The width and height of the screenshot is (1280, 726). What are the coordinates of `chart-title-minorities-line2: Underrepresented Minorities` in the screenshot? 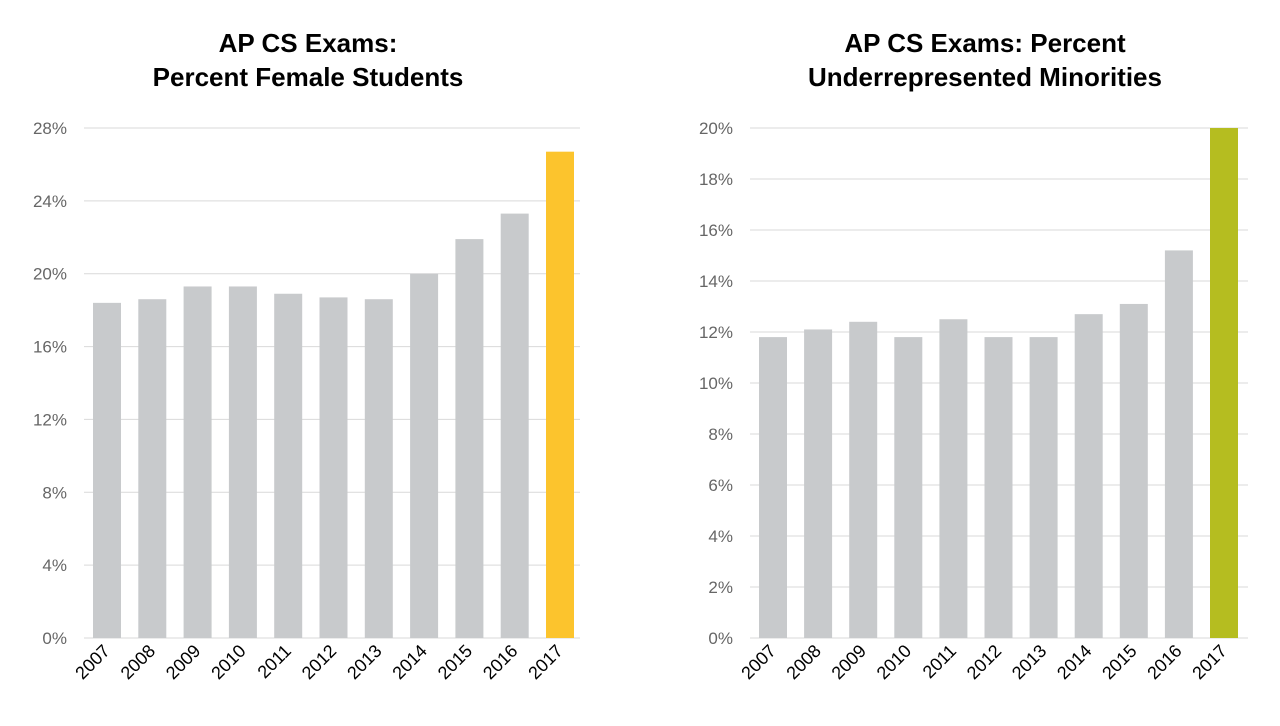 It's located at (985, 77).